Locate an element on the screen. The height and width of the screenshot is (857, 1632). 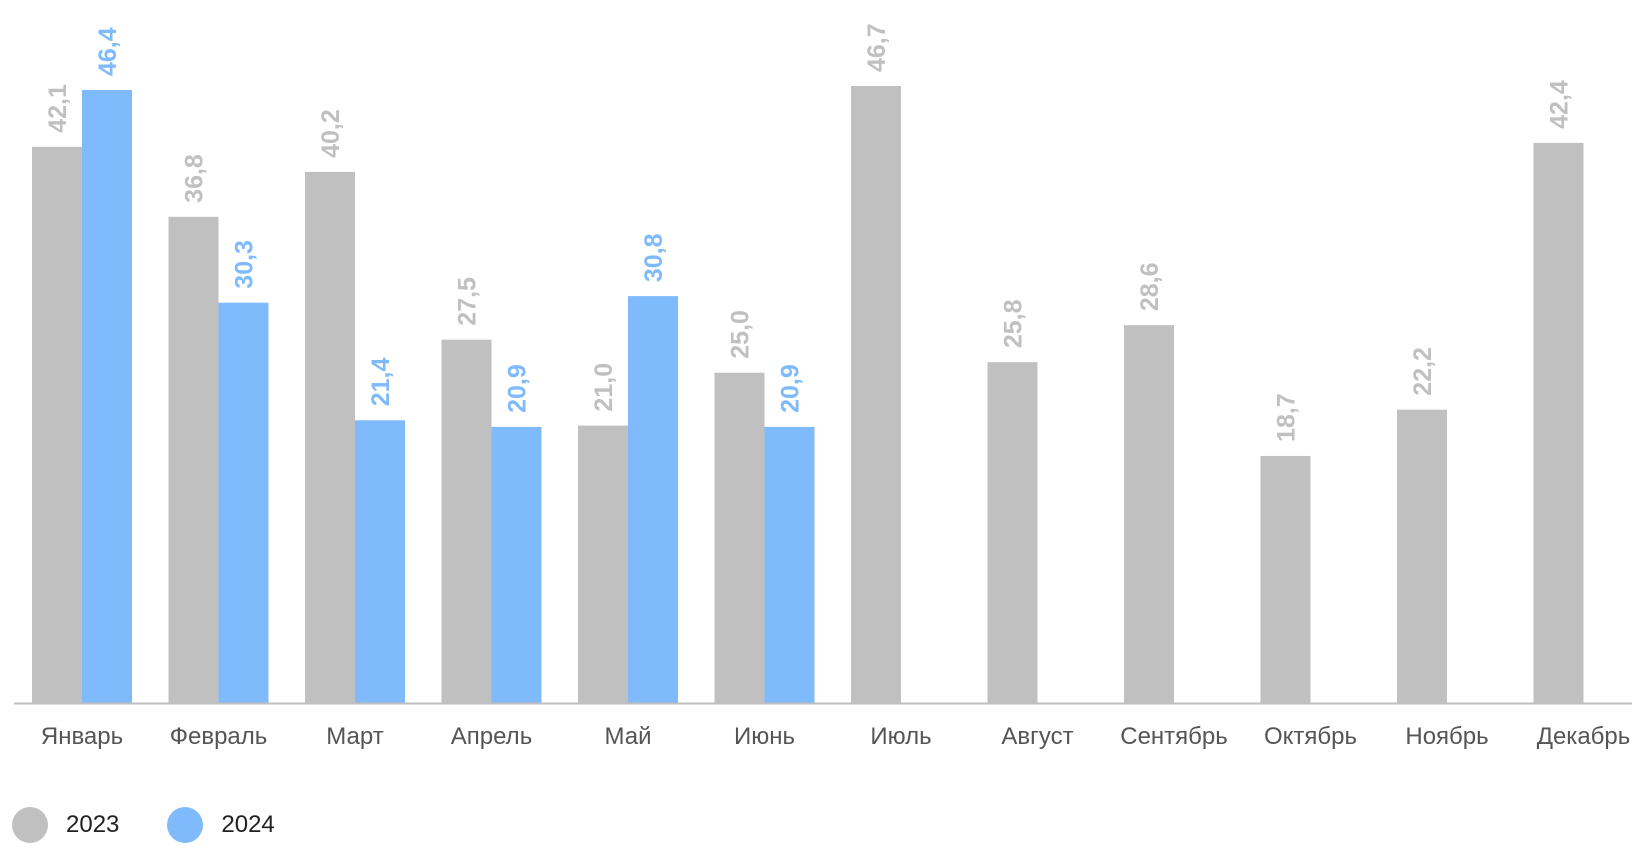
x-tick-label: Май is located at coordinates (627, 736).